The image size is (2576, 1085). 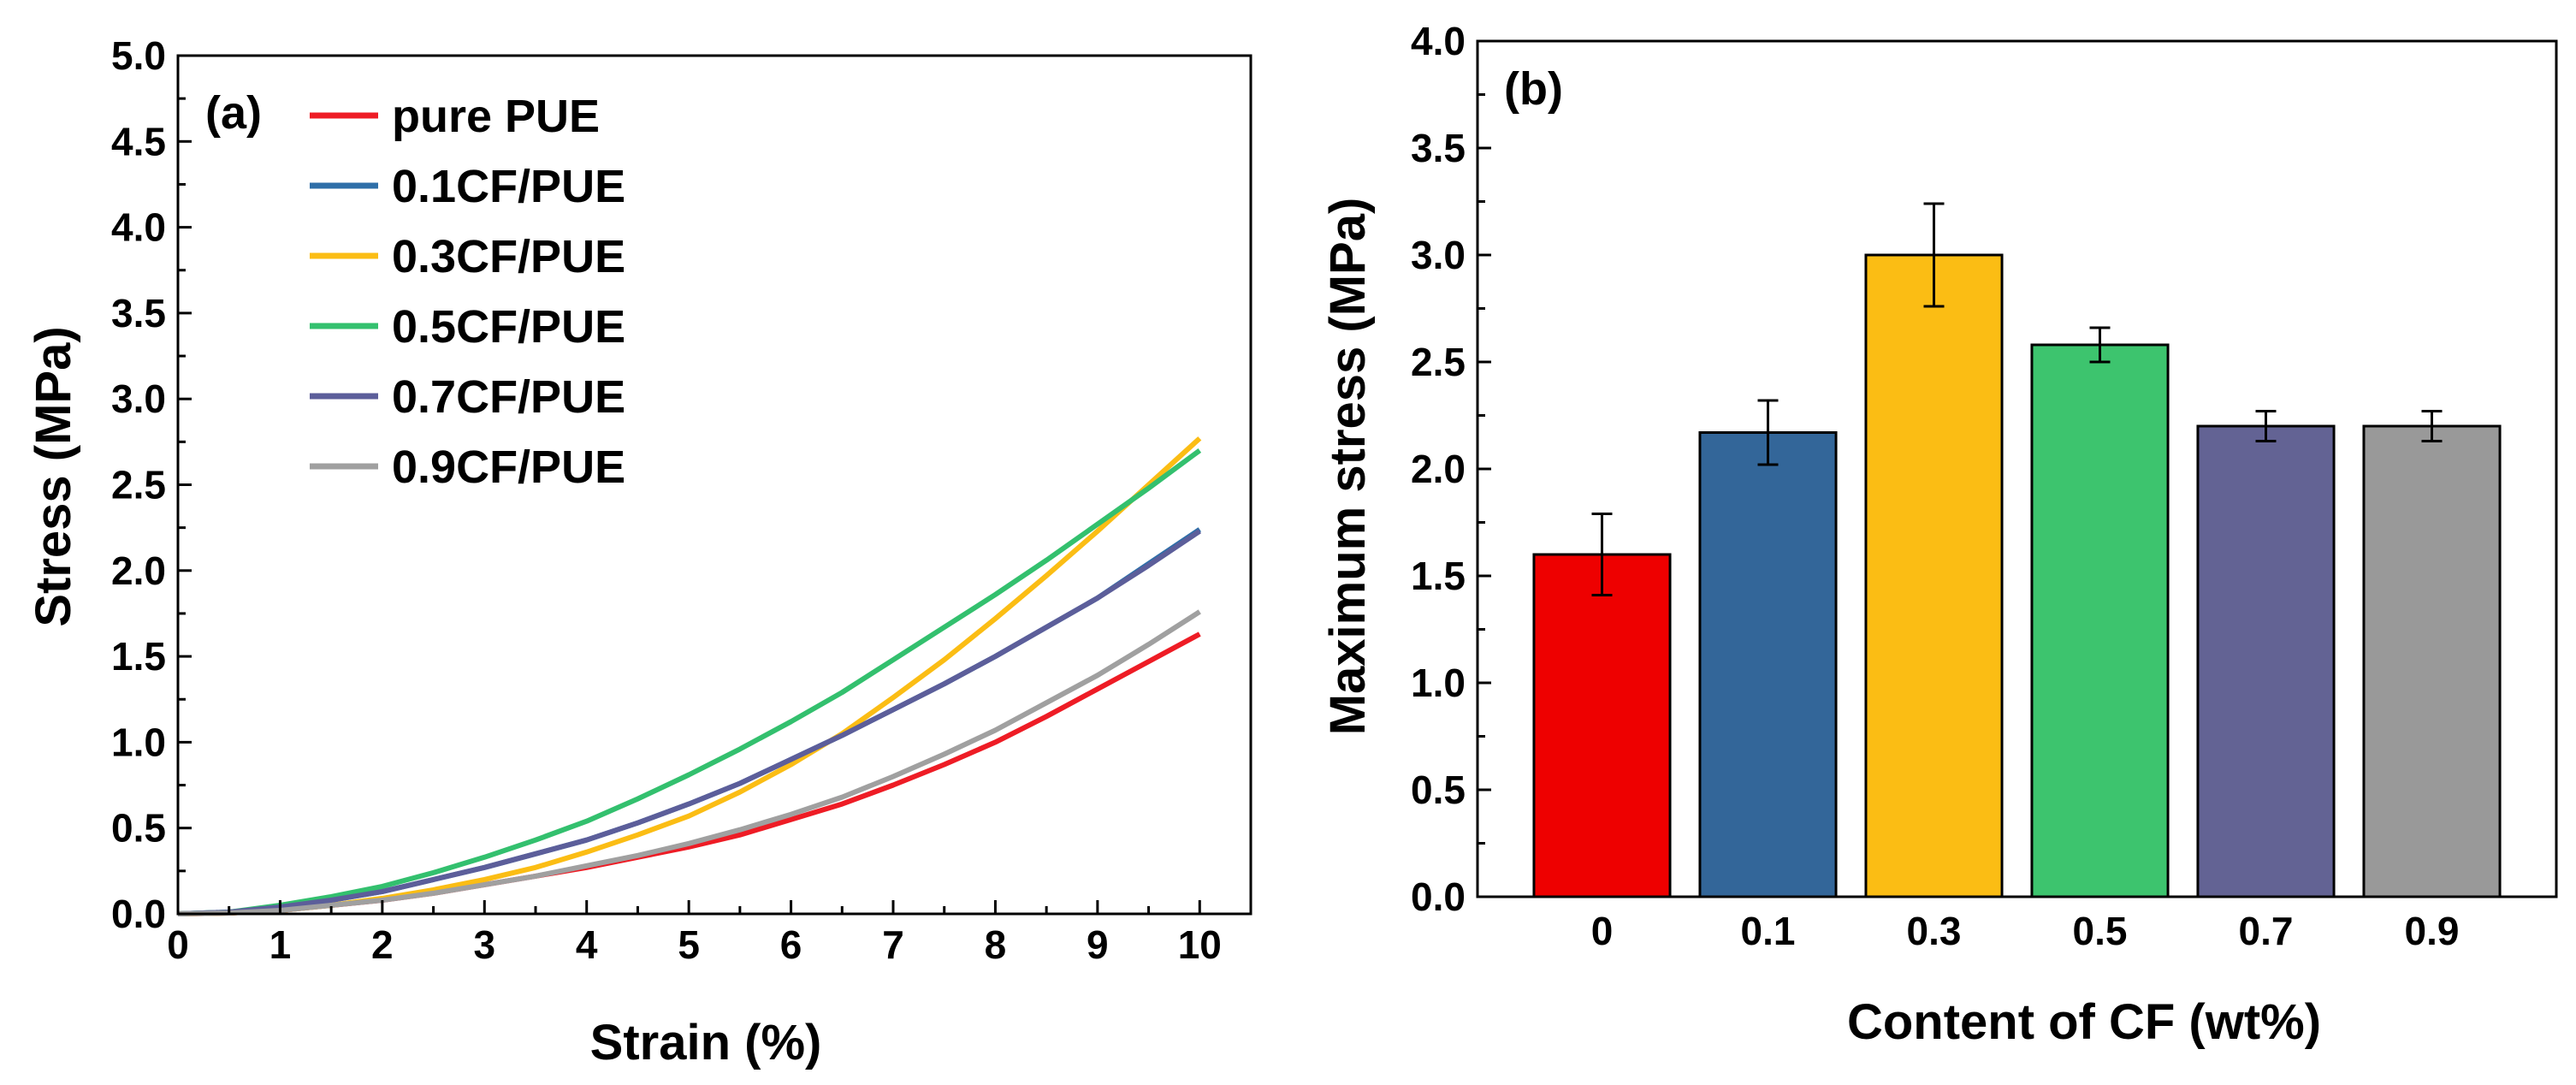 What do you see at coordinates (689, 944) in the screenshot?
I see `x-tick-label: 5` at bounding box center [689, 944].